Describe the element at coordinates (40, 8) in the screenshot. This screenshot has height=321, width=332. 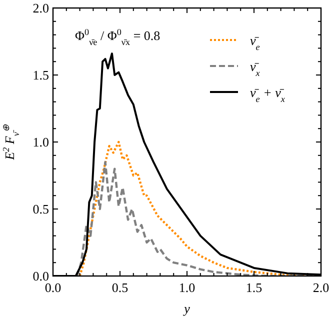
I see `y-tick-label: 2.0` at that location.